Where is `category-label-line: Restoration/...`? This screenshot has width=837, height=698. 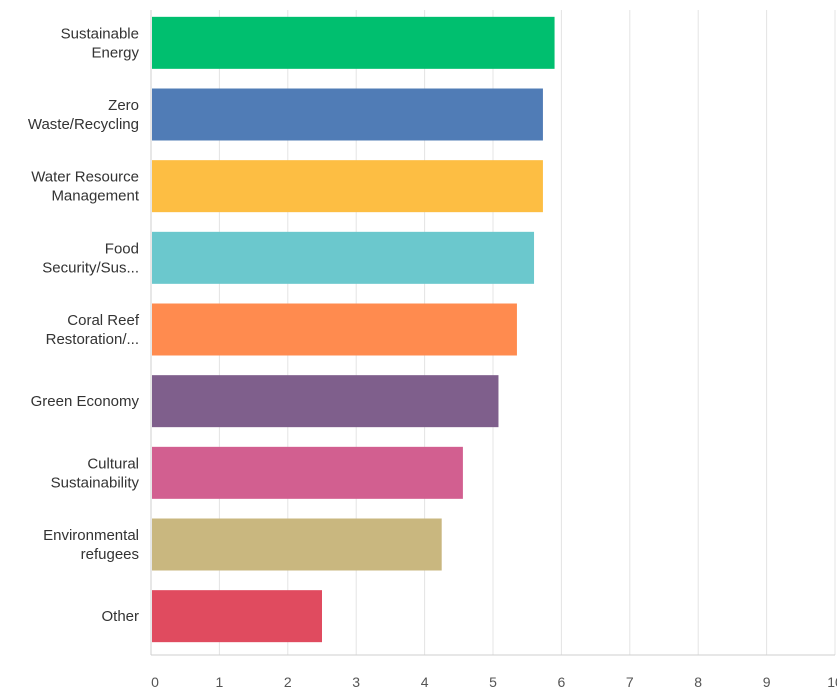
category-label-line: Restoration/... is located at coordinates (92, 339).